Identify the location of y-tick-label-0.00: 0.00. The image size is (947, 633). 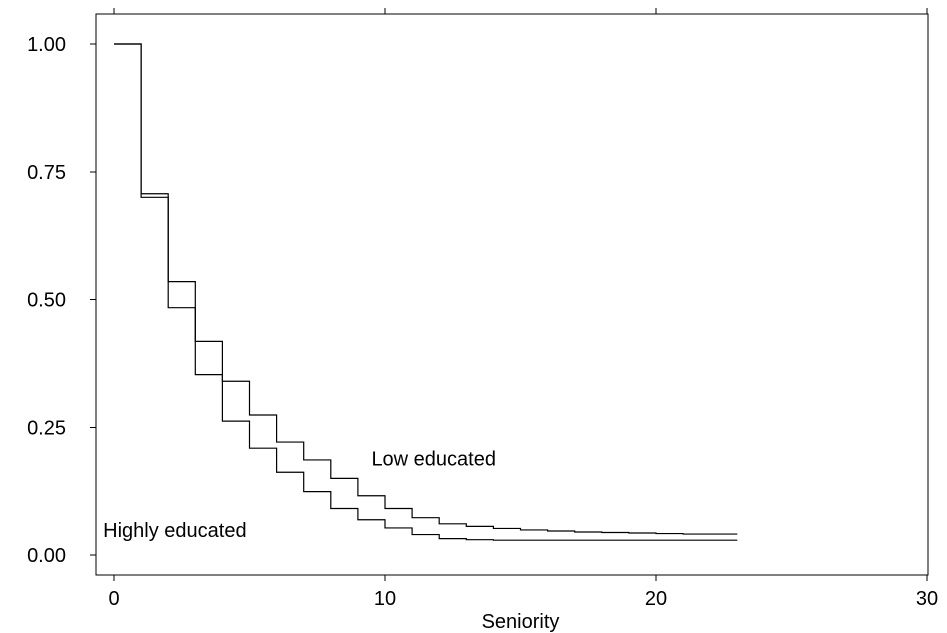
(46, 556).